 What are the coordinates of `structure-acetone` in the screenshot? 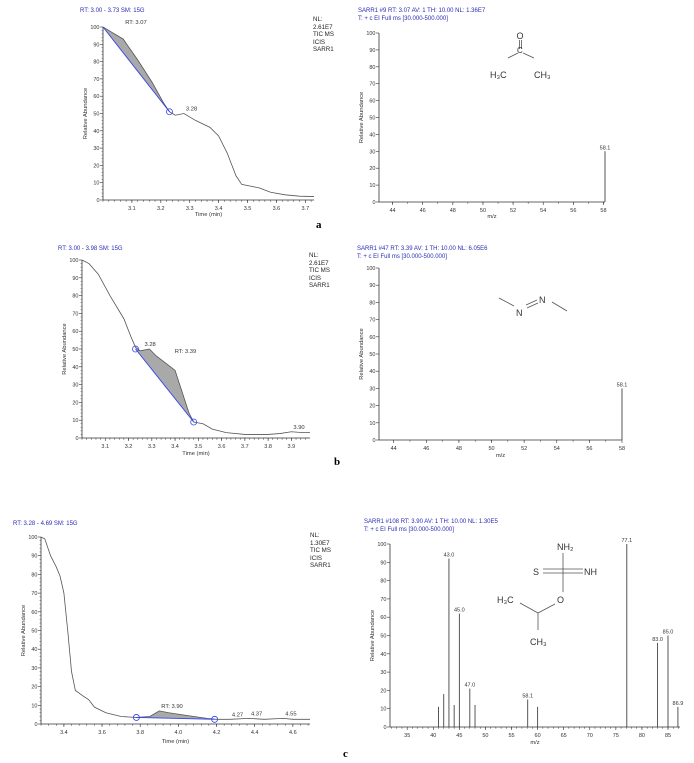 It's located at (521, 49).